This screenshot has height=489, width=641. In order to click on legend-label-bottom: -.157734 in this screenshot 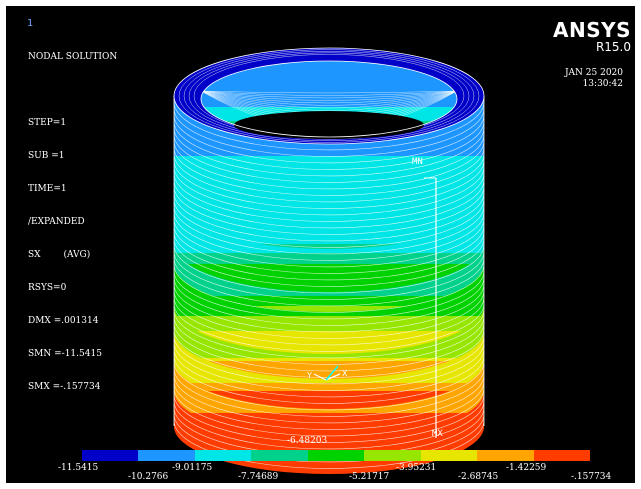, I will do `click(591, 477)`.